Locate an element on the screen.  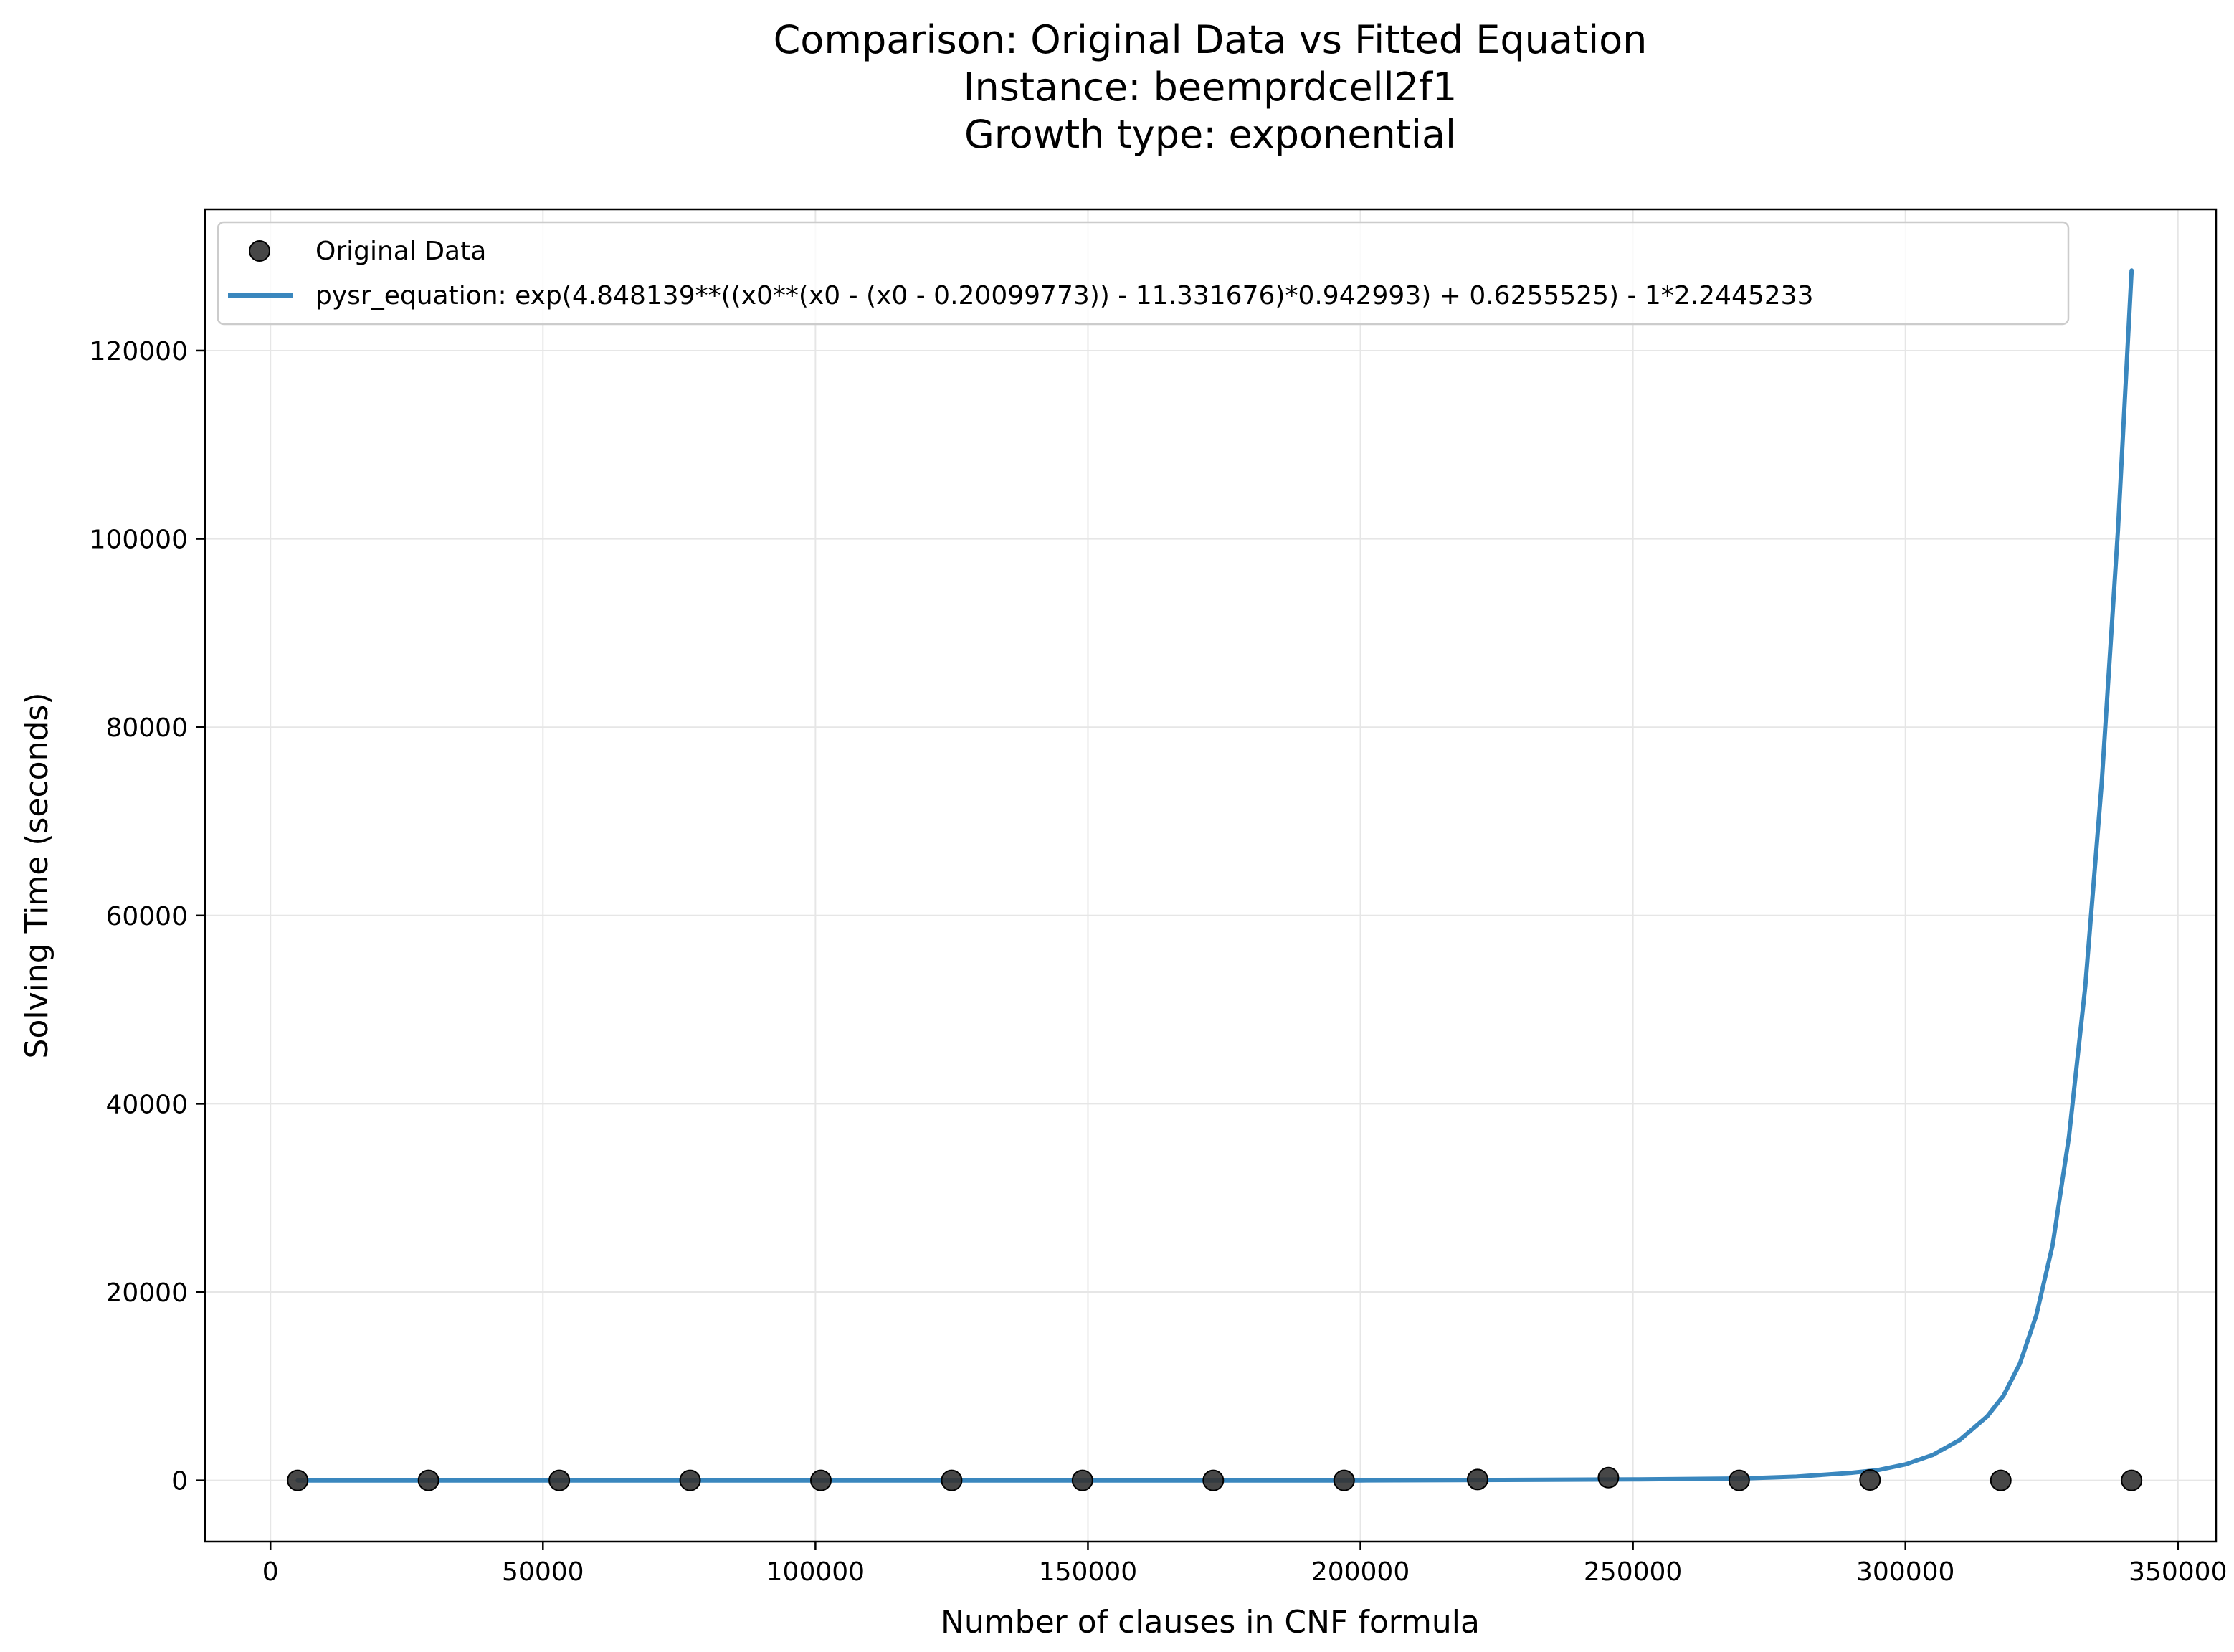
legend-box is located at coordinates (1144, 273).